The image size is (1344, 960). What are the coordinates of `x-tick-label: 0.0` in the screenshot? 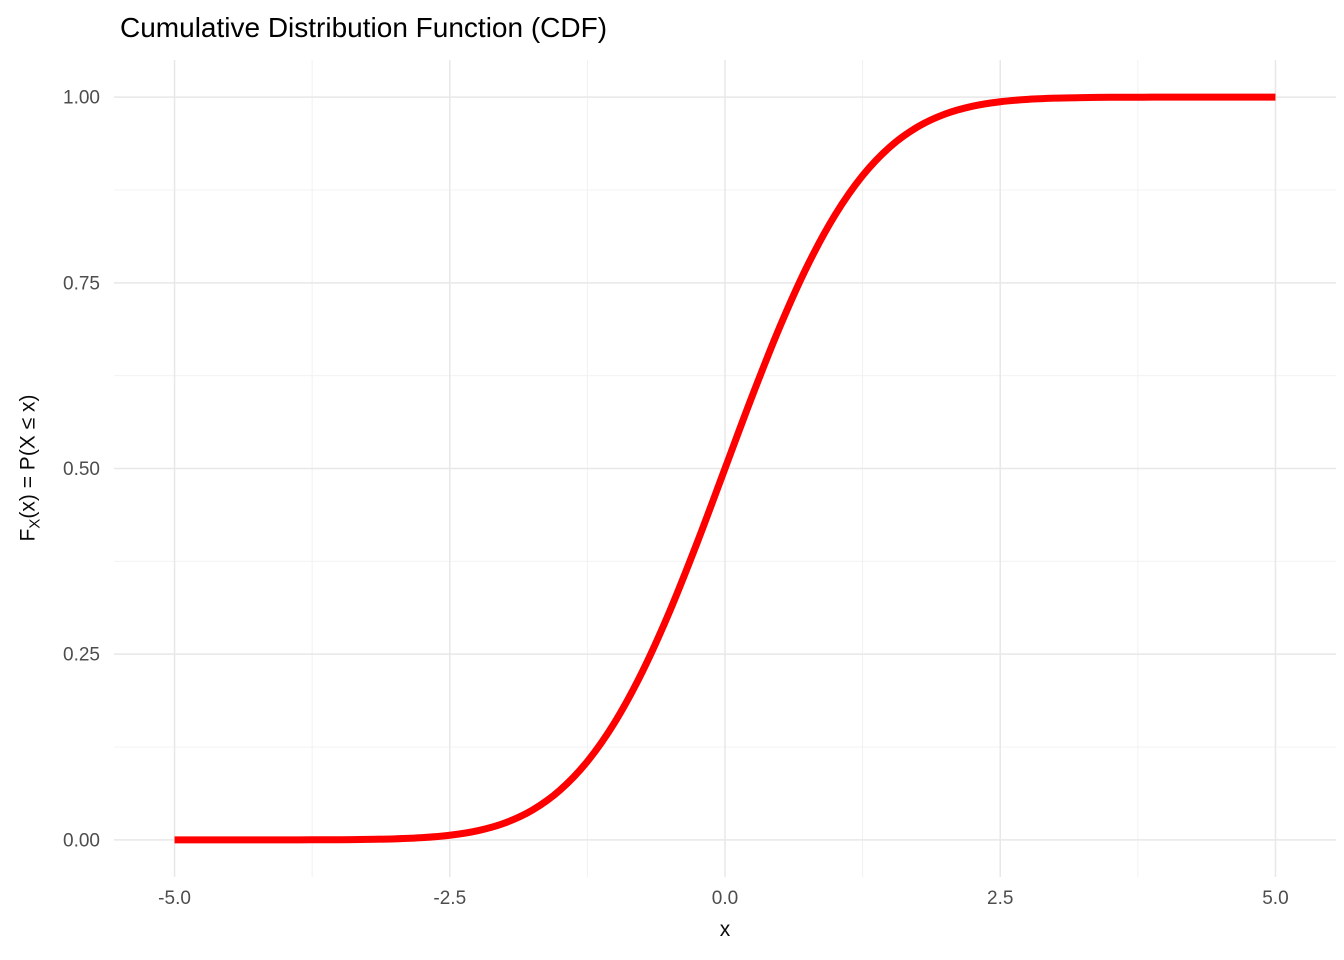 It's located at (725, 898).